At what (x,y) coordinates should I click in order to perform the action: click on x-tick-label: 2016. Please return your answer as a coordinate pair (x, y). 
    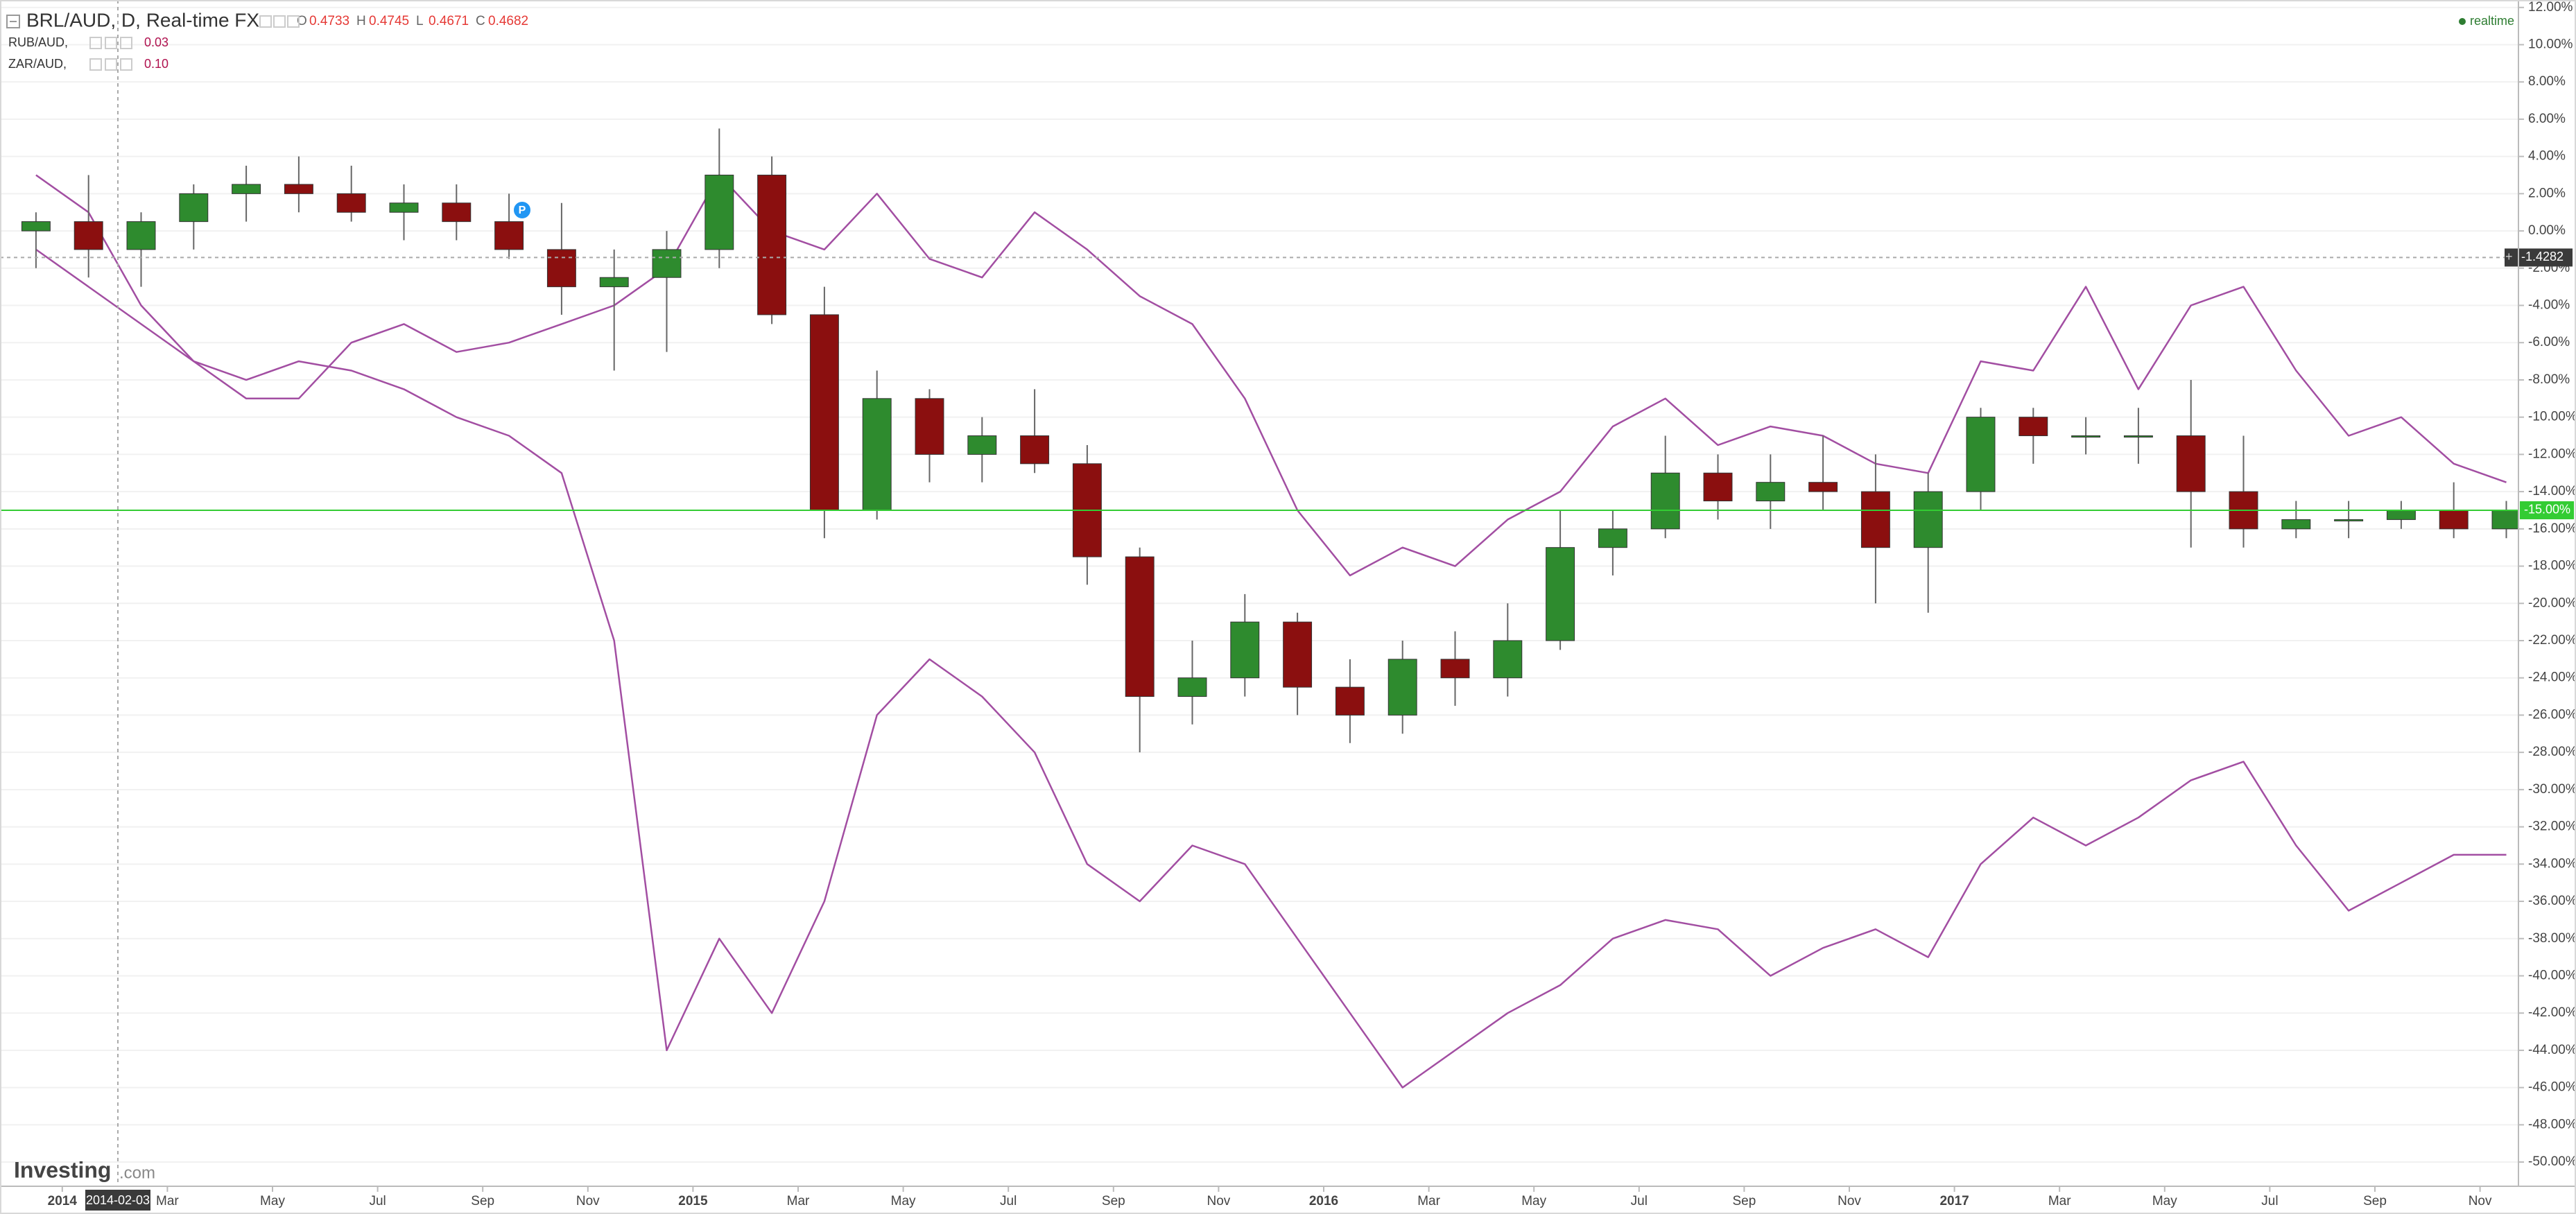
    Looking at the image, I should click on (1323, 1201).